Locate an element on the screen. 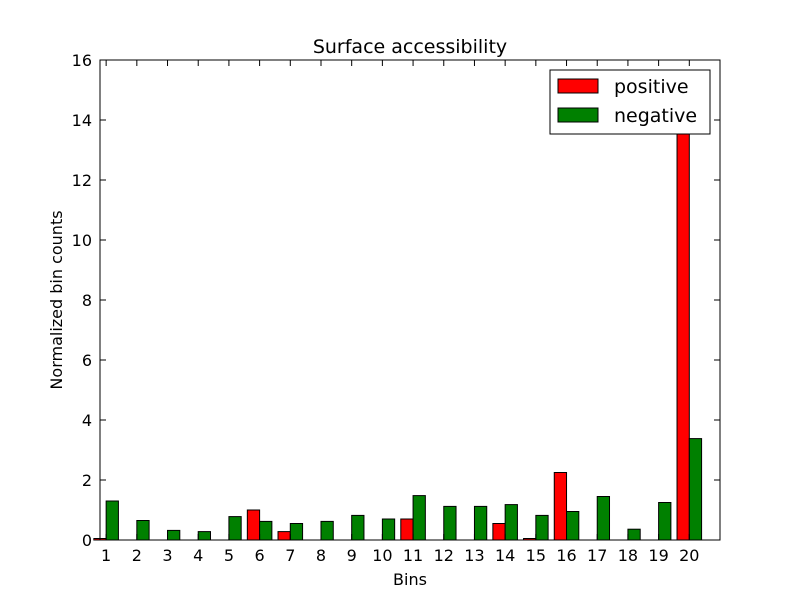 The image size is (800, 600). y-tick-label: 4 is located at coordinates (87, 420).